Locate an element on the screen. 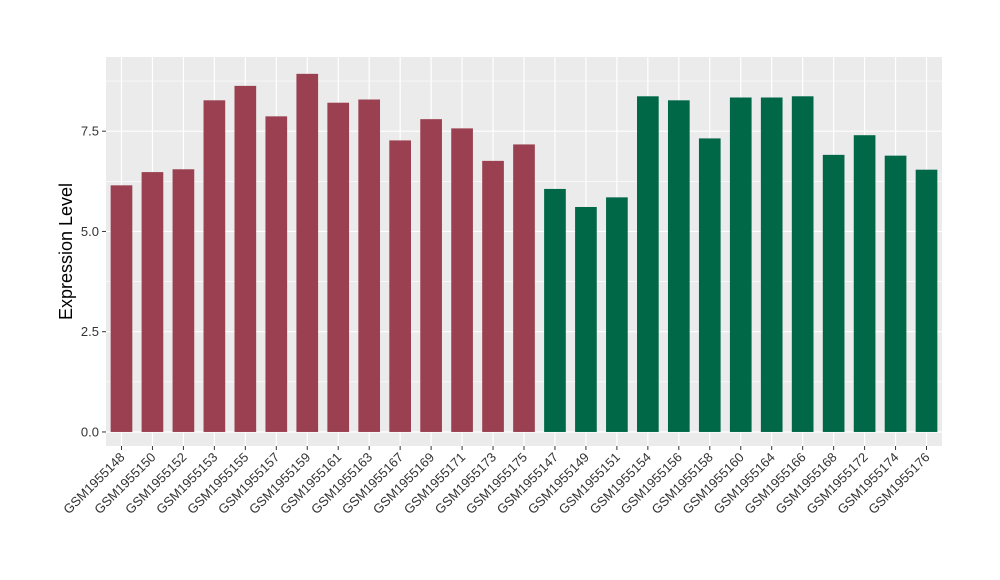 This screenshot has height=580, width=1000. bar-GSM1955167 is located at coordinates (400, 286).